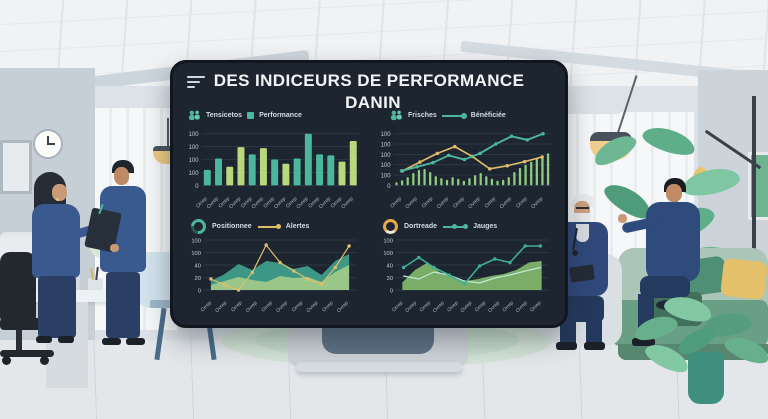  Describe the element at coordinates (456, 226) in the screenshot. I see `legend-swatch-teal-line` at that location.